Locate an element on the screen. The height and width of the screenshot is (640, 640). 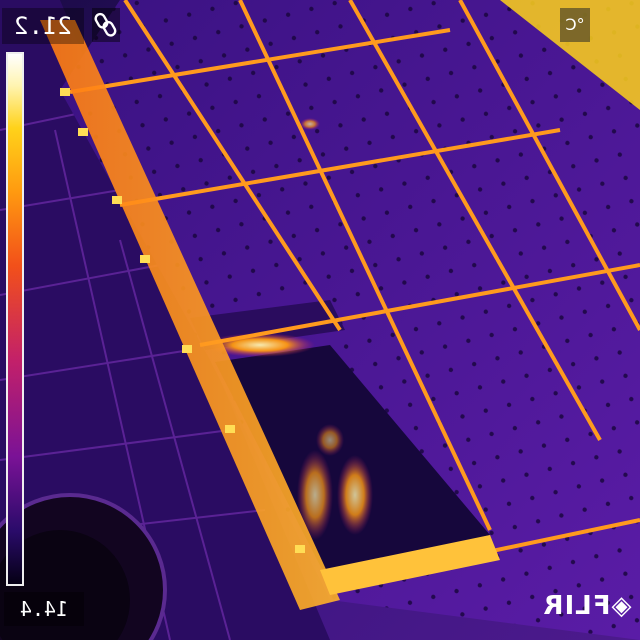
hot-corner is located at coordinates (570, 55).